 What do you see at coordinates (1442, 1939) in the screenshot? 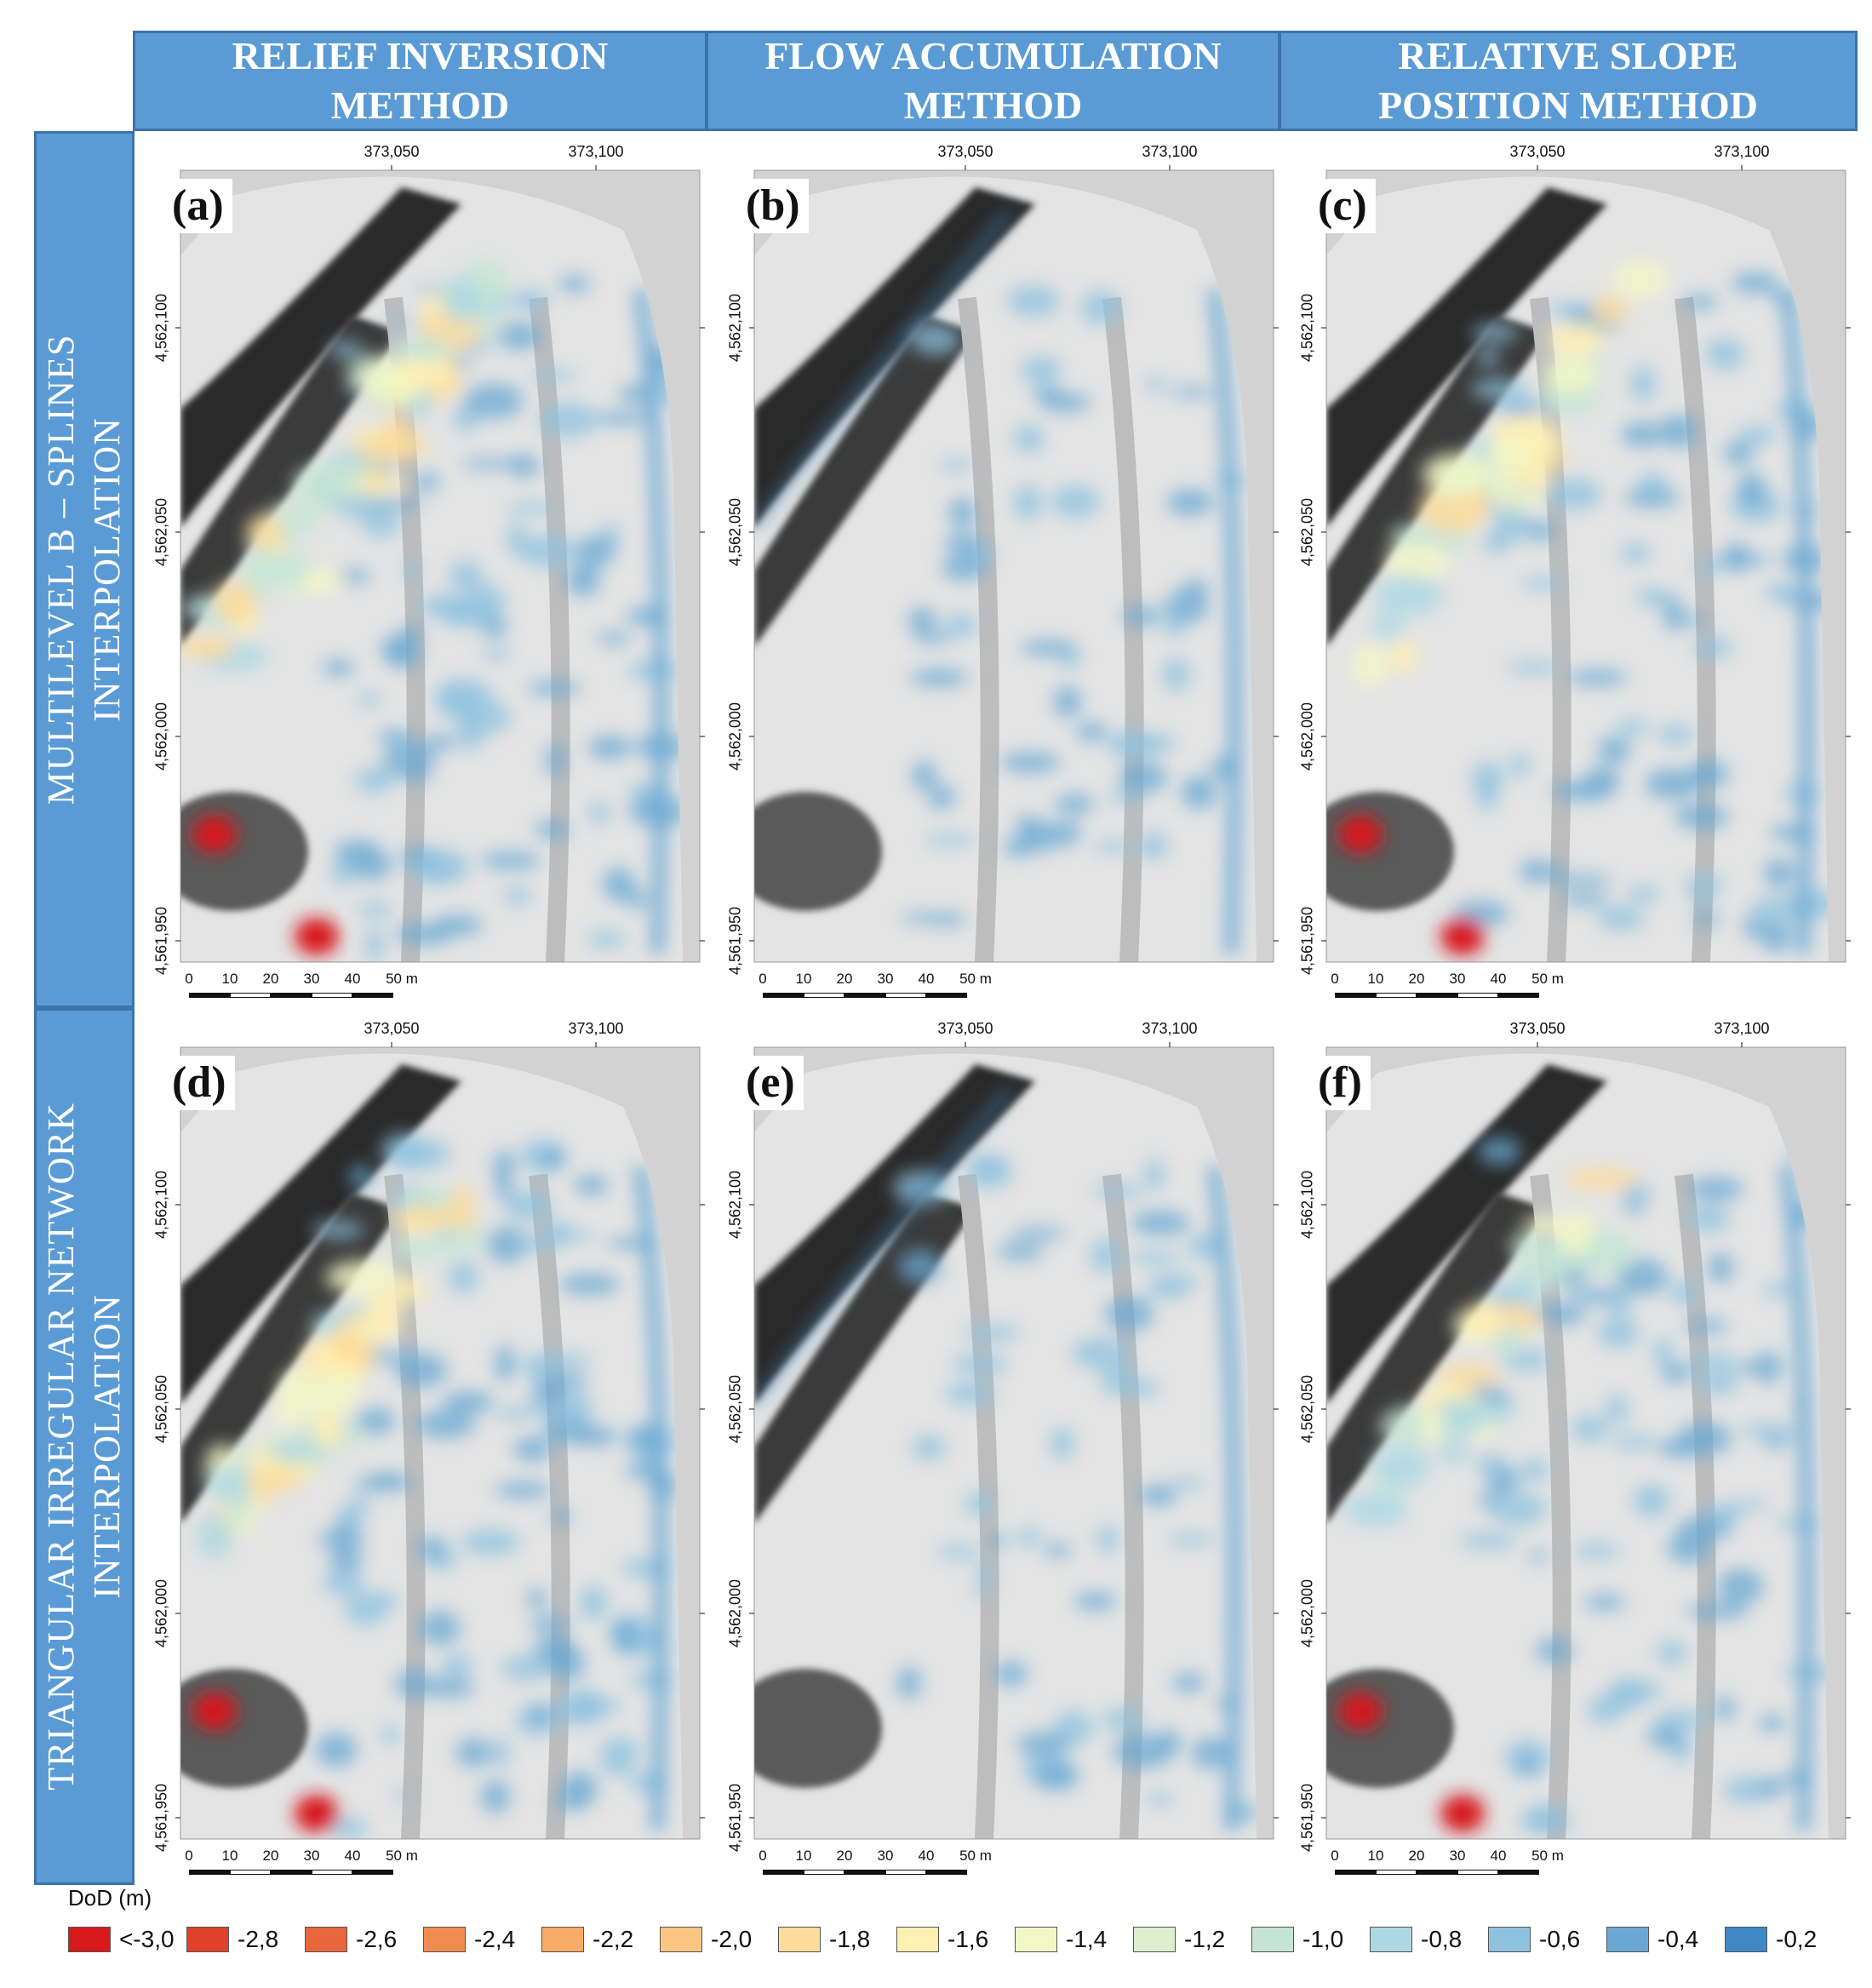
I see `legend-label: -0,8` at bounding box center [1442, 1939].